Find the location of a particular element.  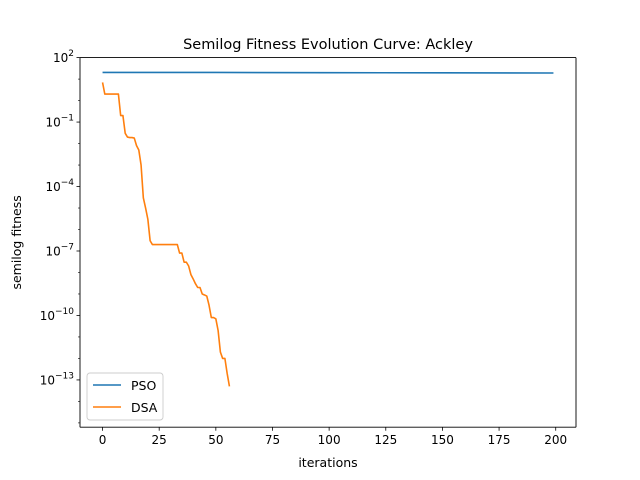

x-tick-label: 150 is located at coordinates (442, 440).